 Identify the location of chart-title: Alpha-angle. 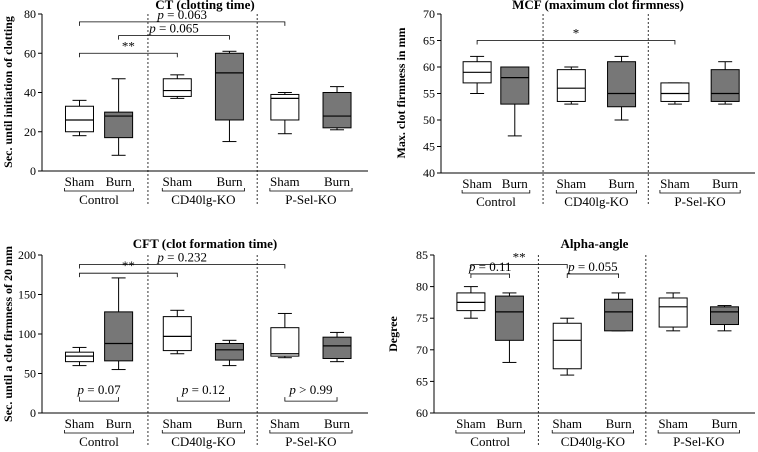
(595, 243).